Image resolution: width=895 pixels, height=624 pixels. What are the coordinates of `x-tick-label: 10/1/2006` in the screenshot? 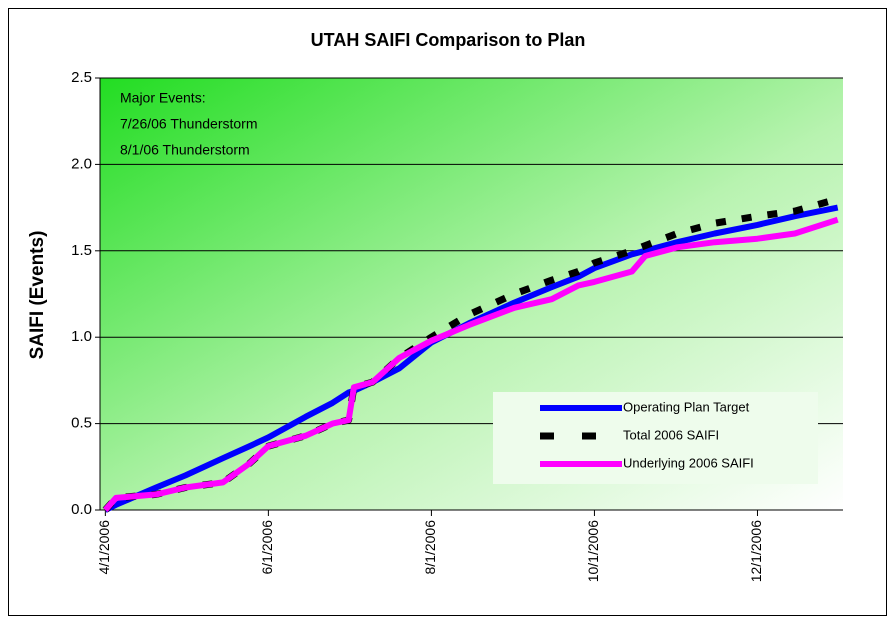 It's located at (593, 551).